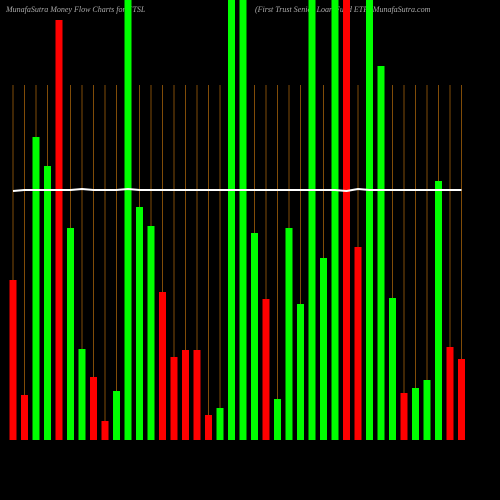 Image resolution: width=500 pixels, height=500 pixels. What do you see at coordinates (237, 190) in the screenshot?
I see `flow-line` at bounding box center [237, 190].